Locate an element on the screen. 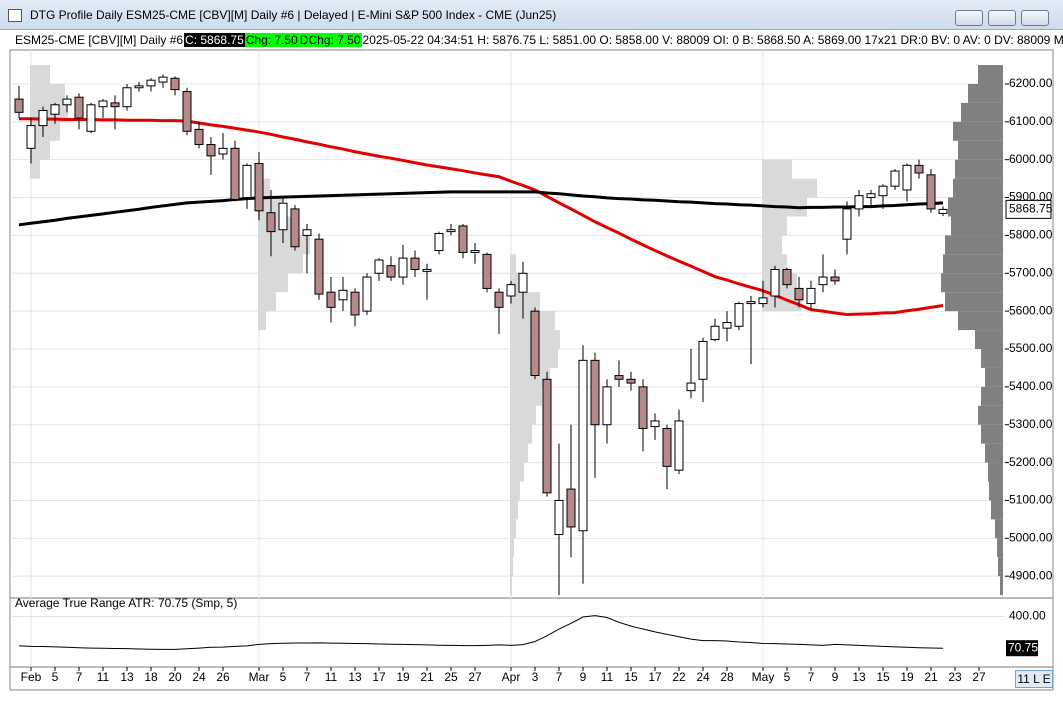 This screenshot has height=714, width=1063. close-button is located at coordinates (1035, 18).